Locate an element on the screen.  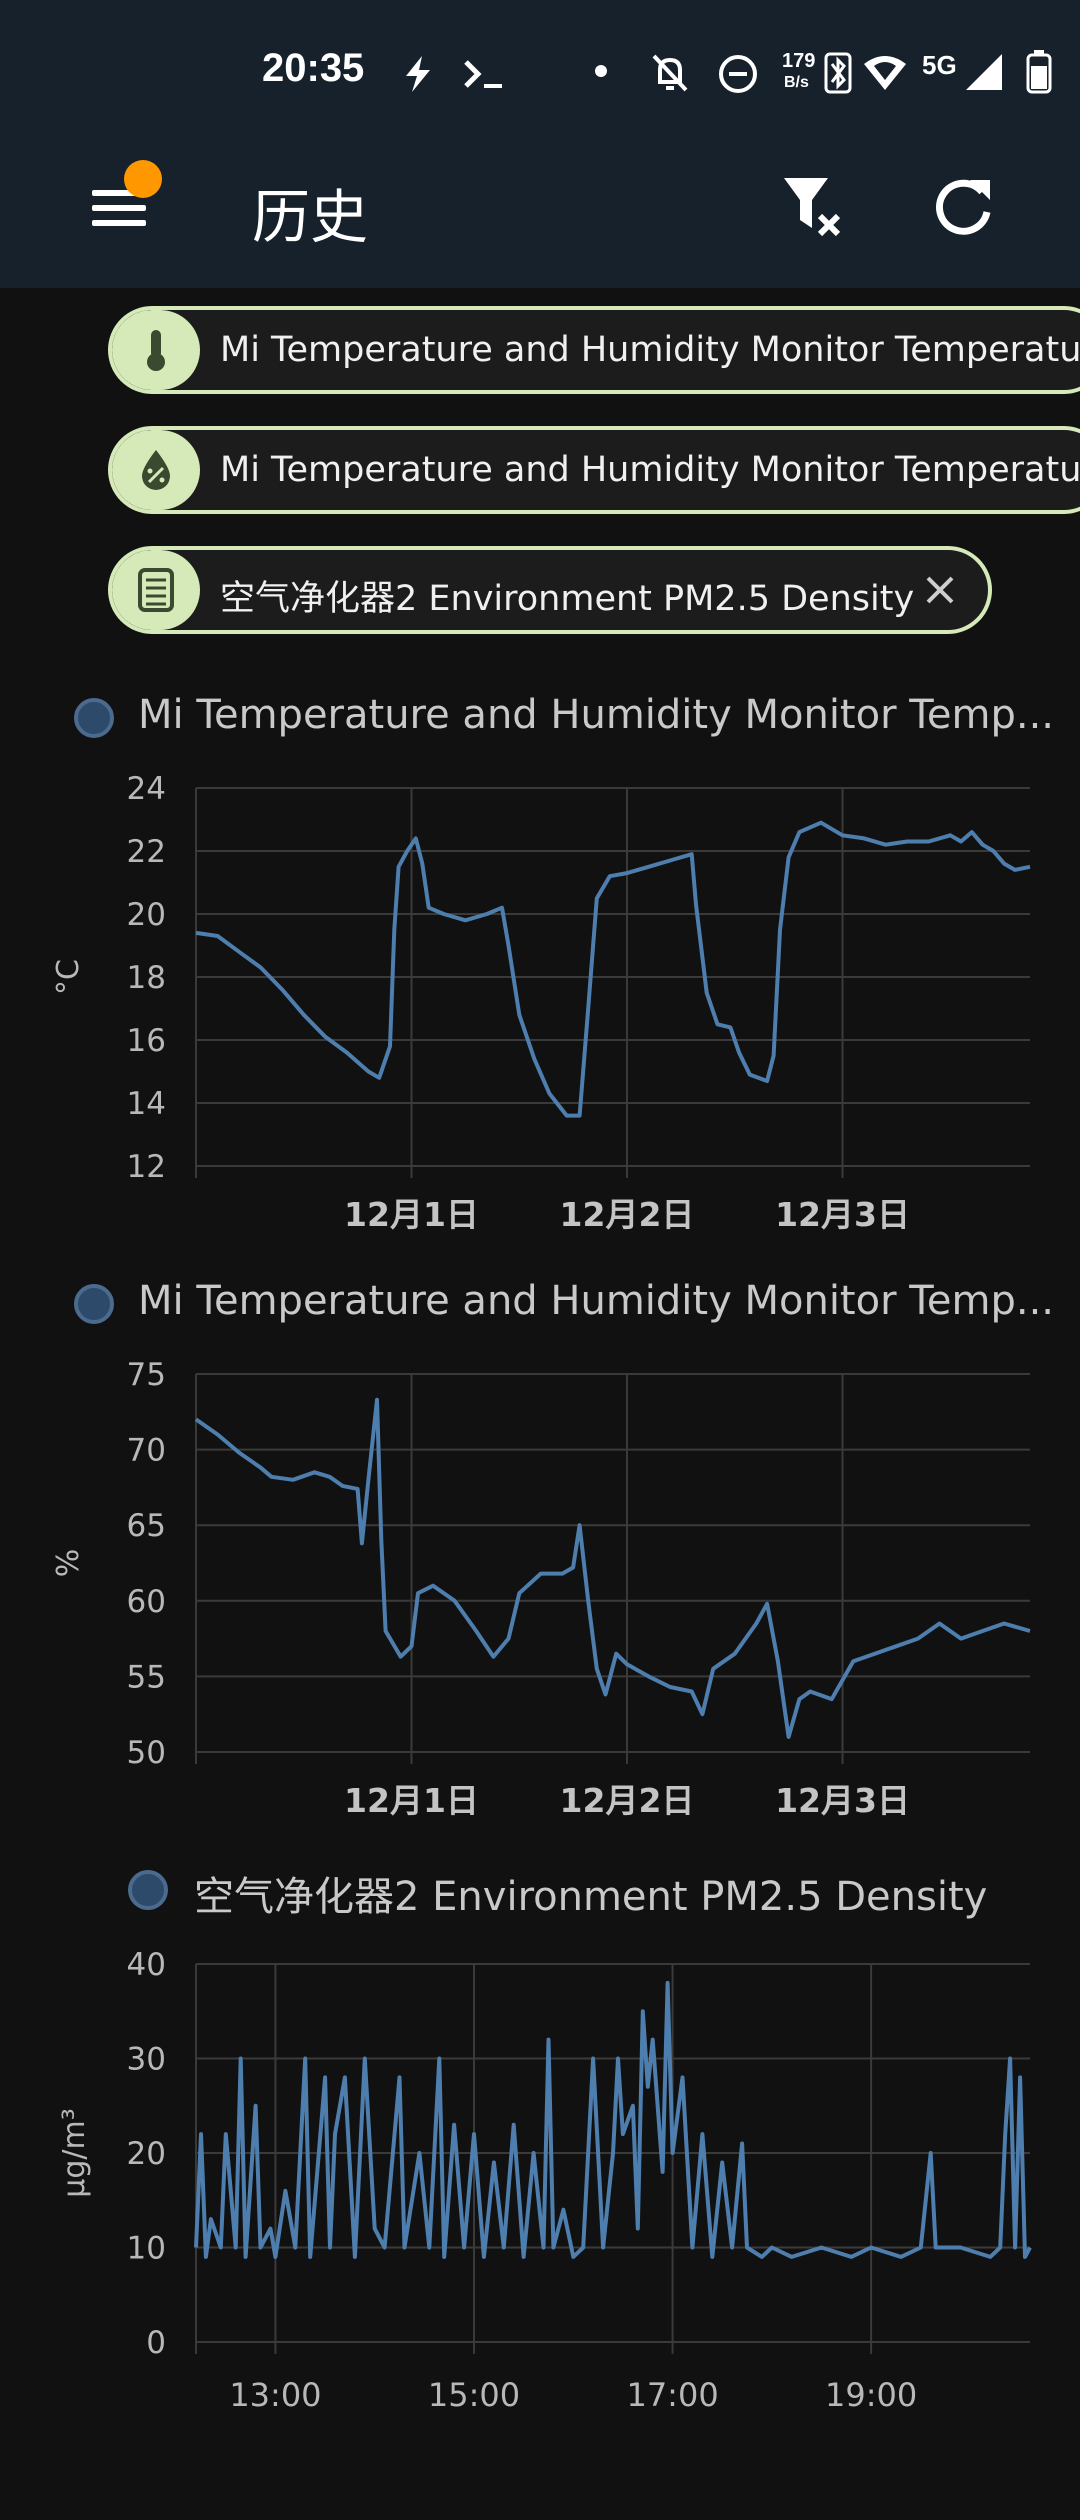
y-tick-label: 30 is located at coordinates (146, 2060).